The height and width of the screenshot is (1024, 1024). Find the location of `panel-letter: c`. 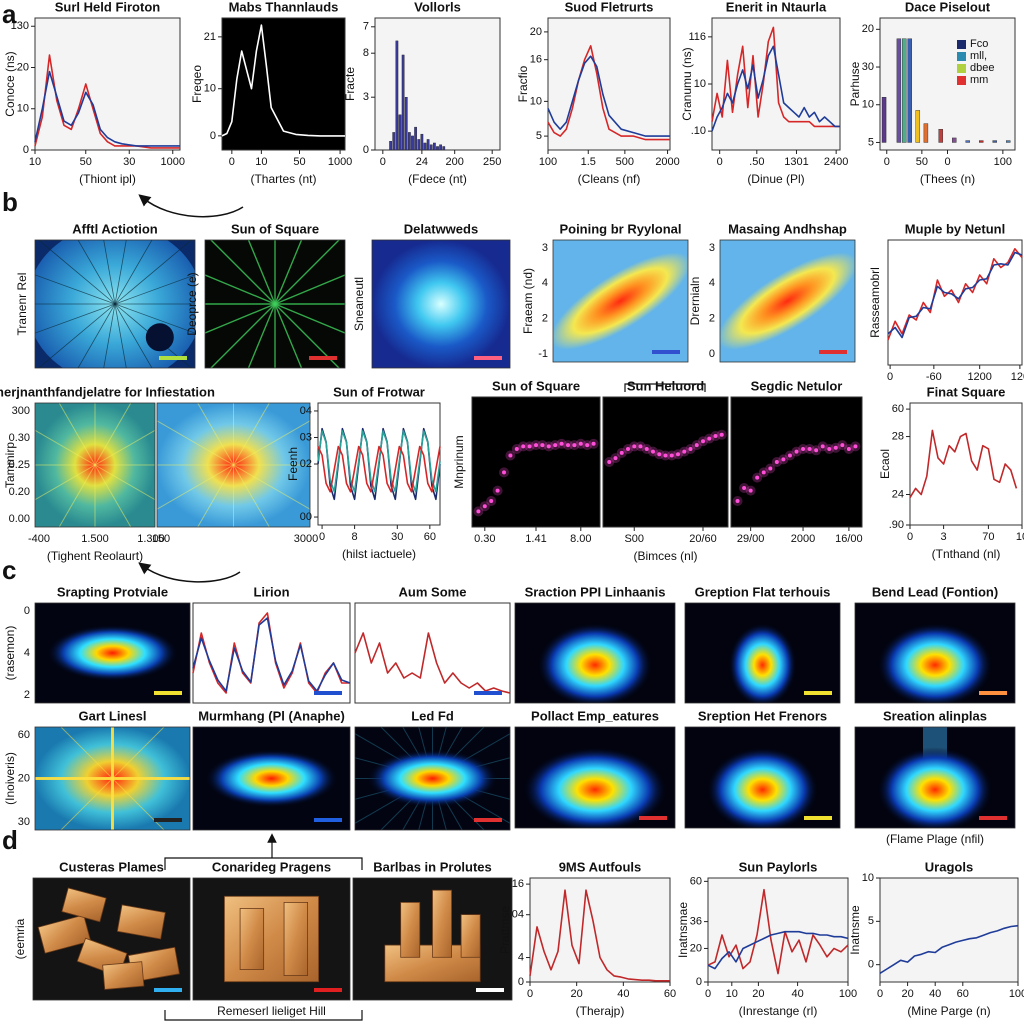

panel-letter: c is located at coordinates (9, 570).